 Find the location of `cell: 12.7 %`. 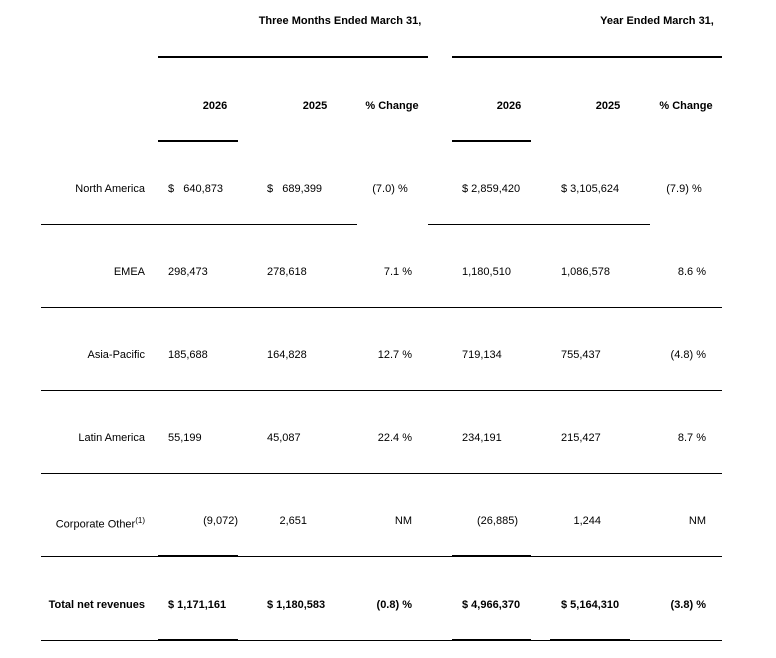

cell: 12.7 % is located at coordinates (394, 355).